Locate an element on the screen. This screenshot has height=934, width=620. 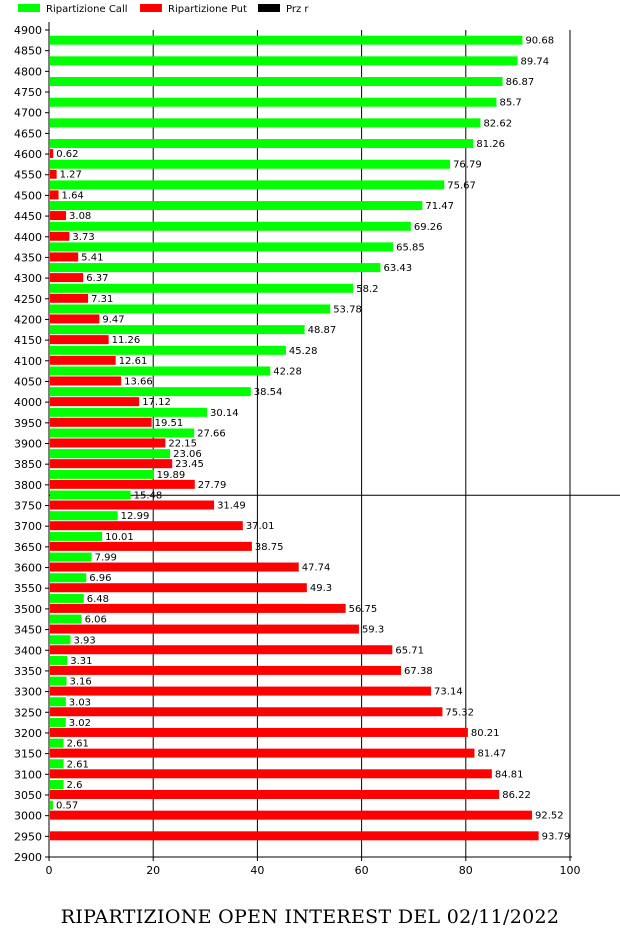
y-tick-label: 3100 is located at coordinates (28, 774).